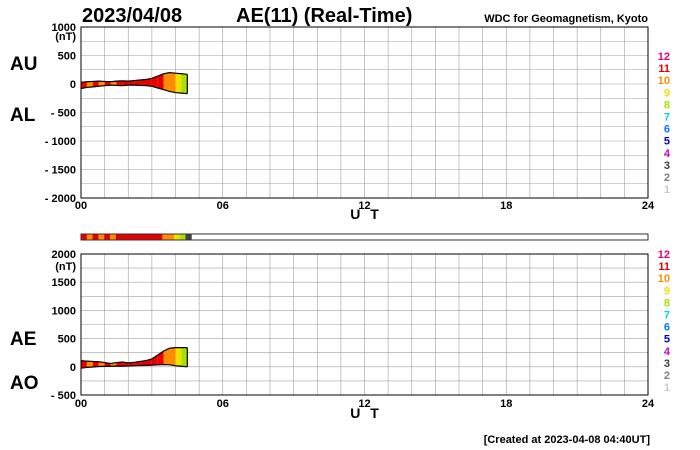 This screenshot has width=700, height=450. Describe the element at coordinates (134, 89) in the screenshot. I see `al-series-line` at that location.